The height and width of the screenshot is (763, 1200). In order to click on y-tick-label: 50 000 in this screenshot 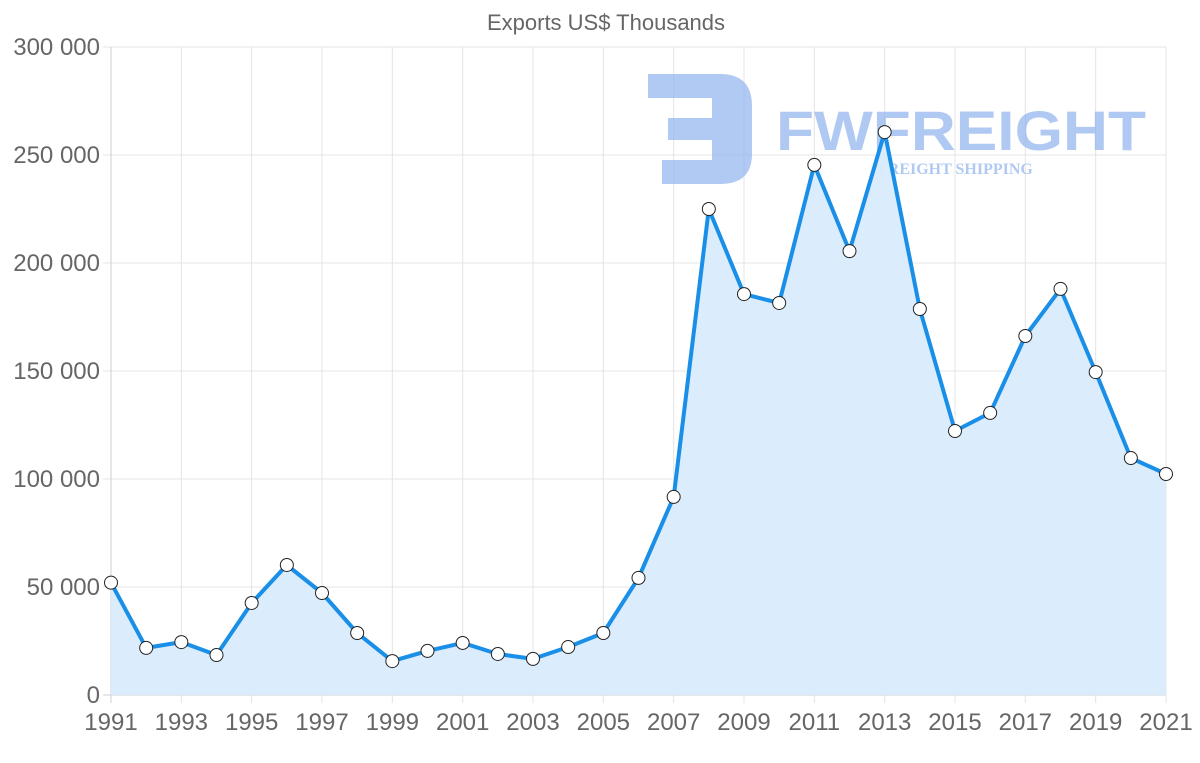, I will do `click(63, 587)`.